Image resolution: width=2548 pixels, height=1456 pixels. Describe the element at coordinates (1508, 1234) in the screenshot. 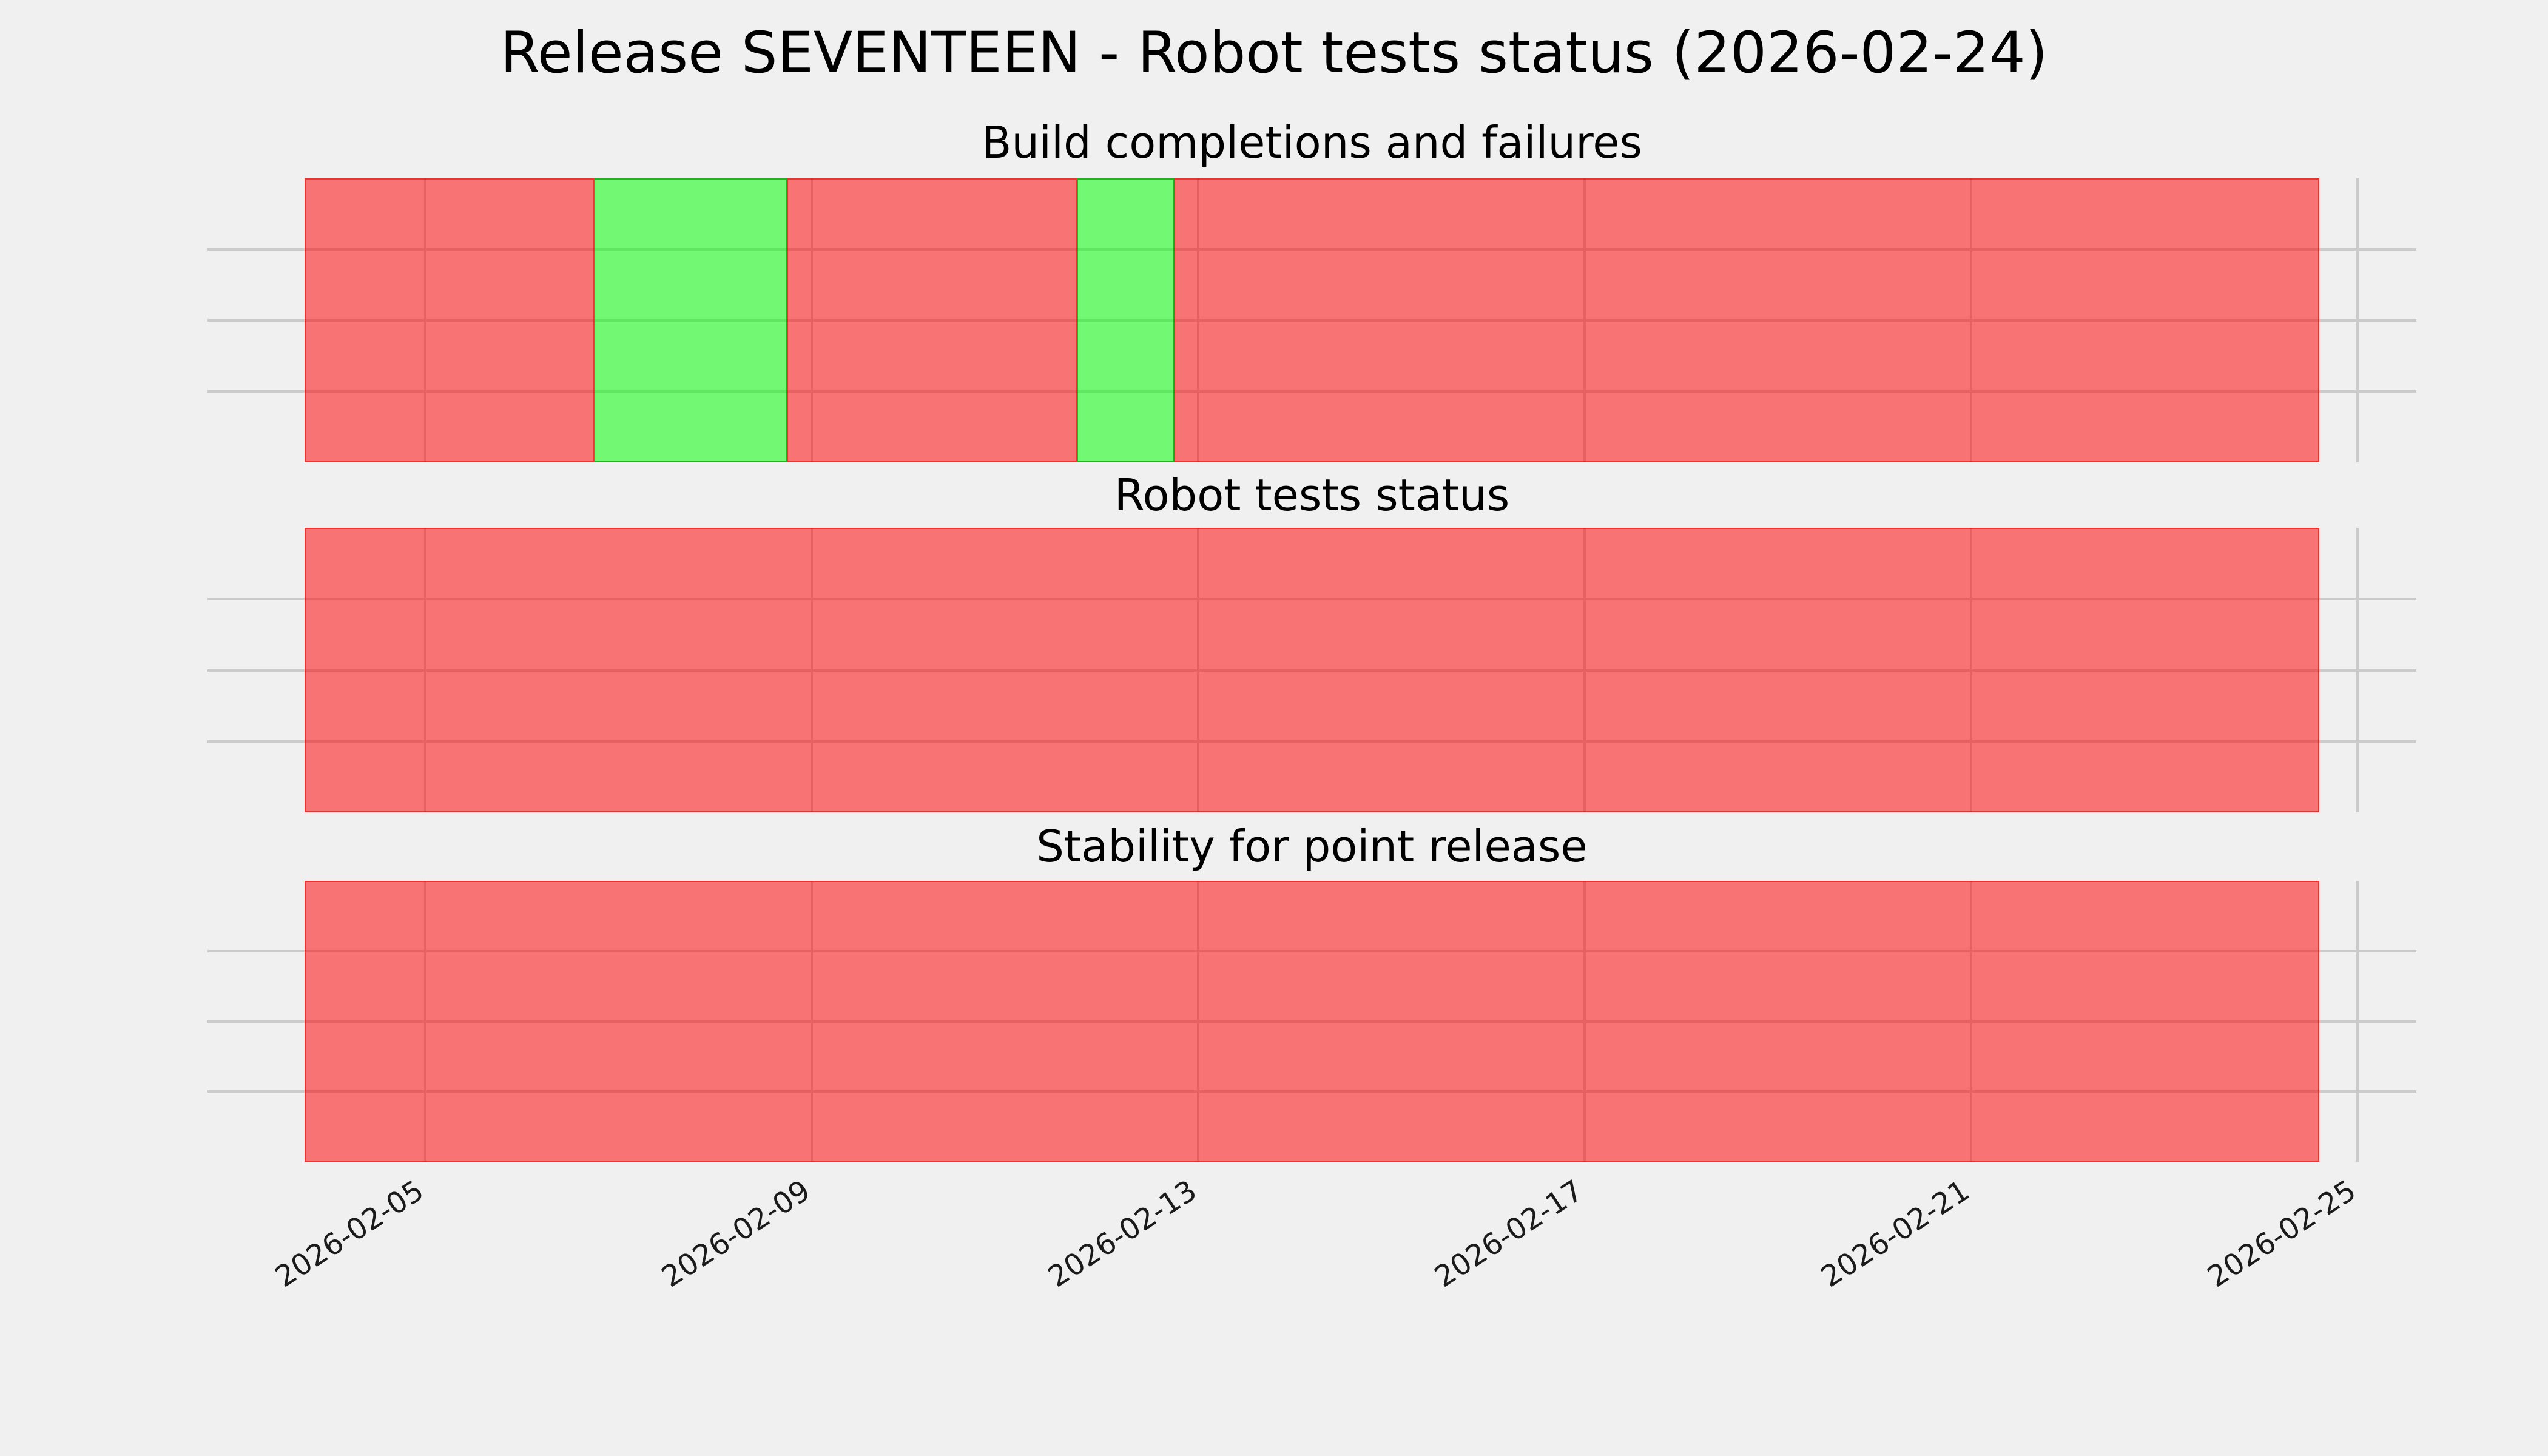

I see `x-tick-label: 2026-02-17` at that location.